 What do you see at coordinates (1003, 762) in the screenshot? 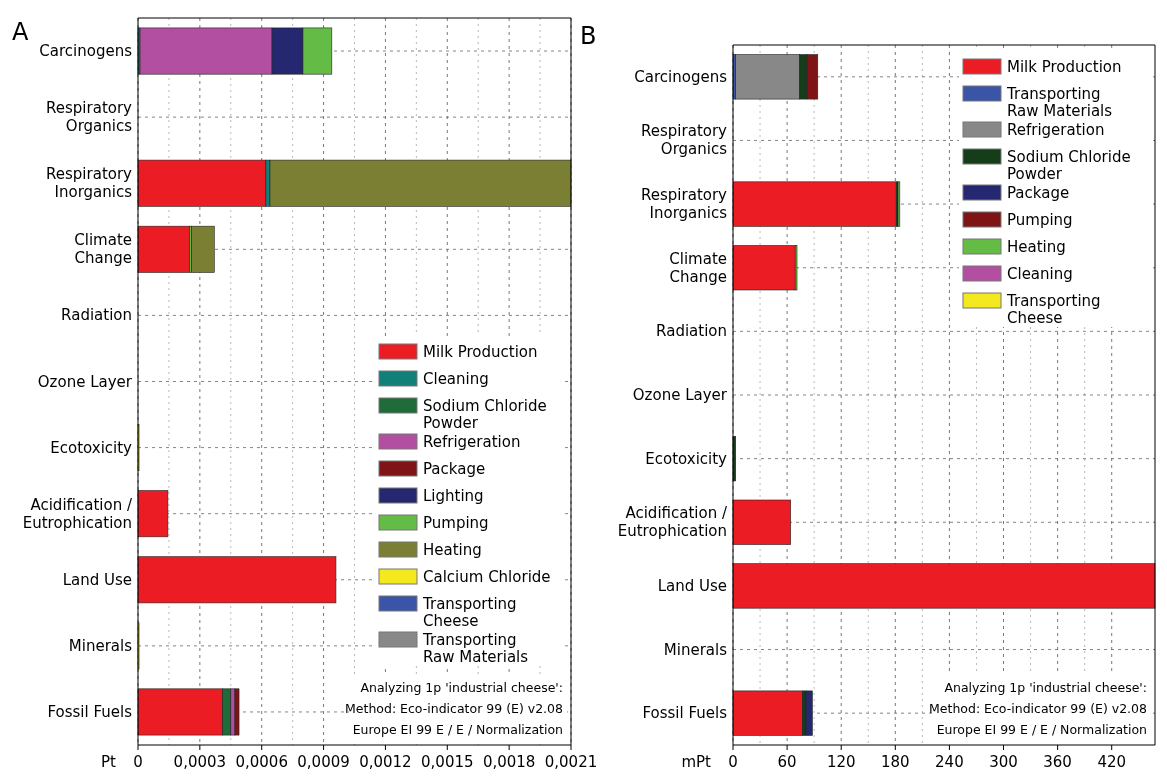
I see `x-tick-label: 300` at bounding box center [1003, 762].